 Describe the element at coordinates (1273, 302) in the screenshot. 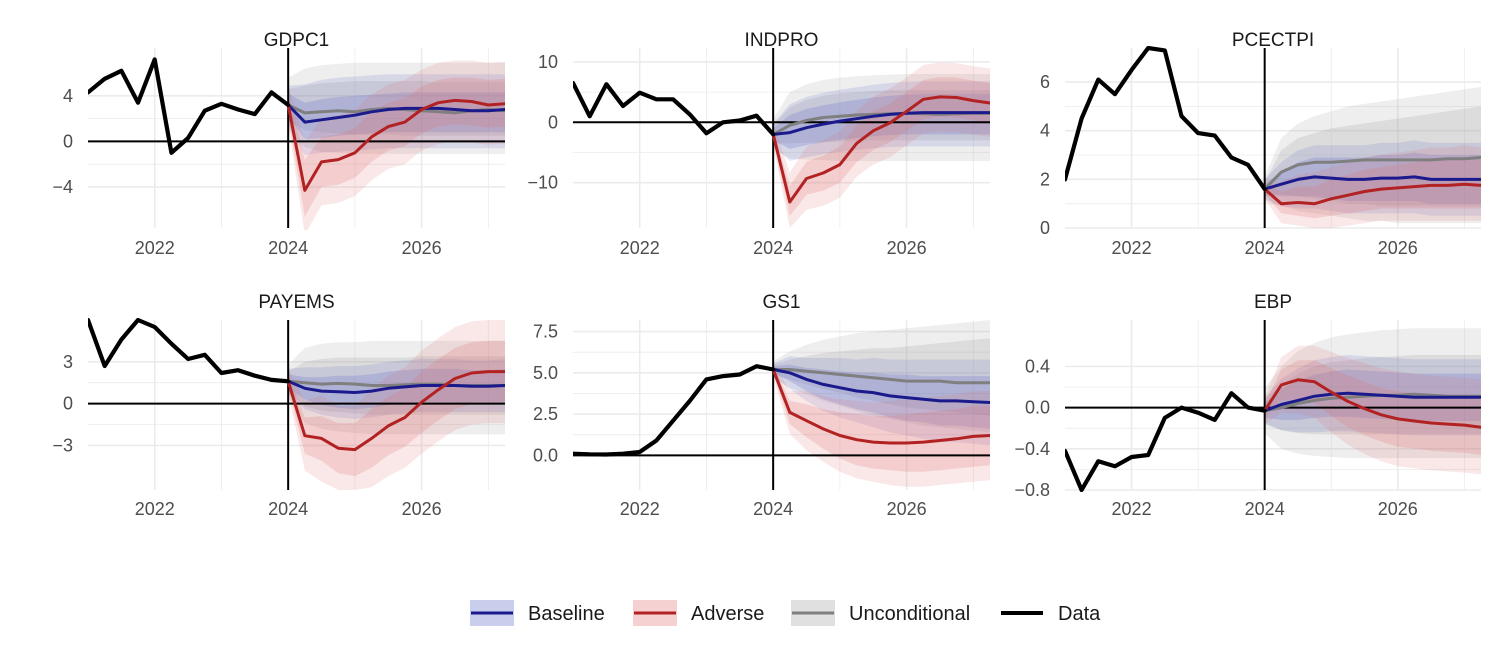

I see `panel-title: EBP` at that location.